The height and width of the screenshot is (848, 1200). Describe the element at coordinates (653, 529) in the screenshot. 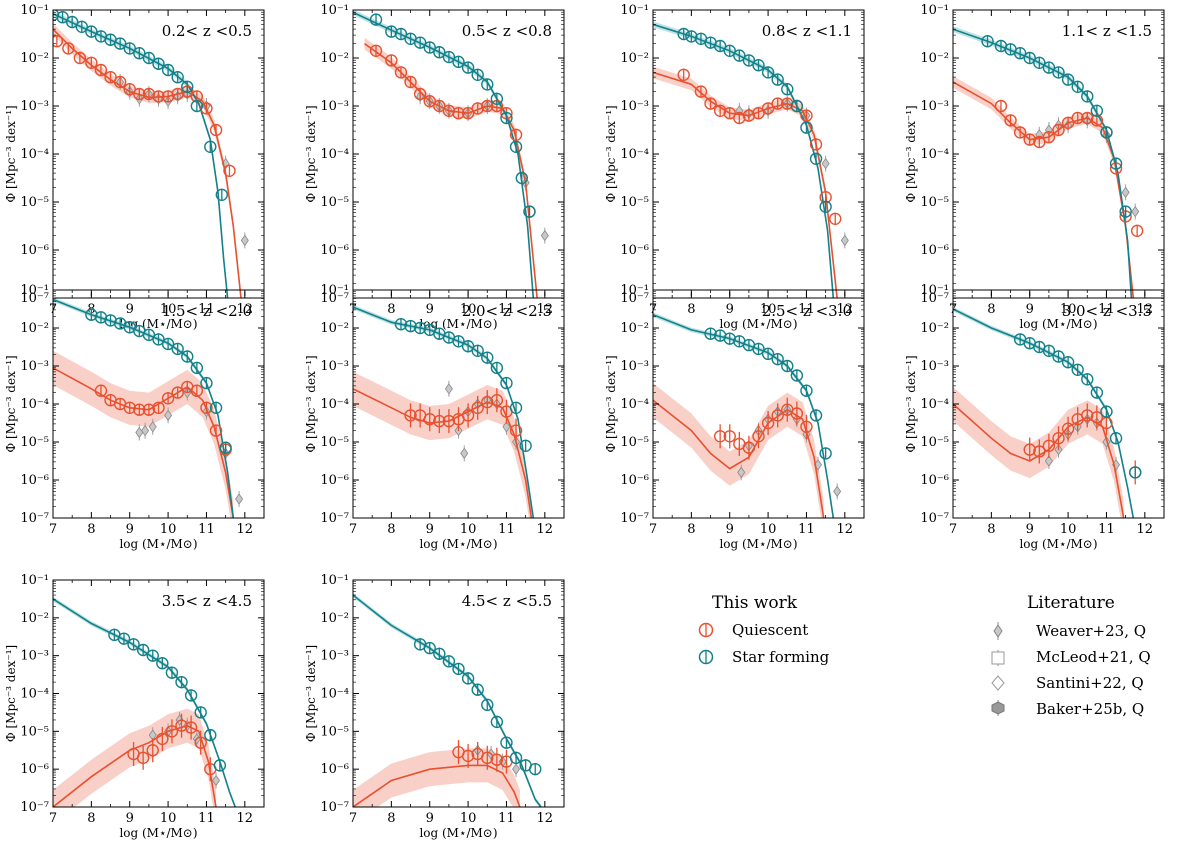

I see `x-tick-label: 7` at that location.